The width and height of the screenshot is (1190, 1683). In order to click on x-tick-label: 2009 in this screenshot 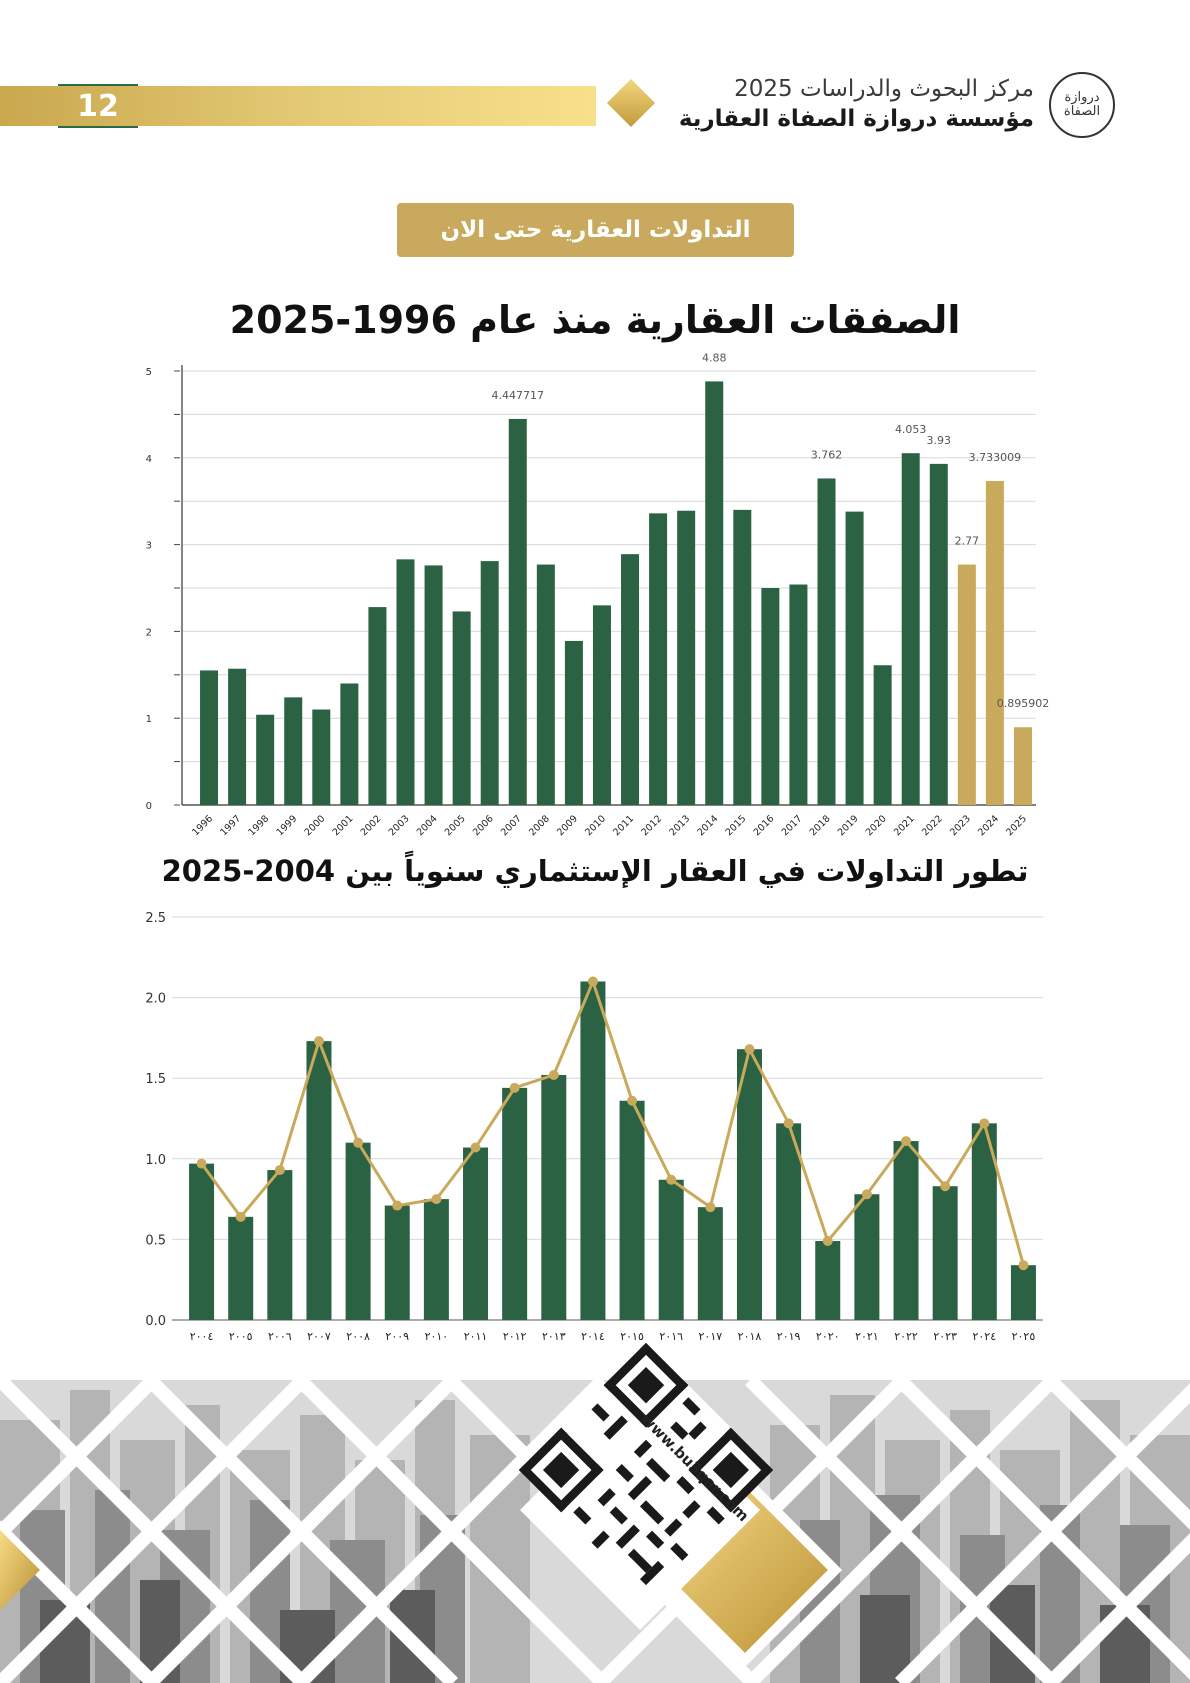, I will do `click(567, 825)`.